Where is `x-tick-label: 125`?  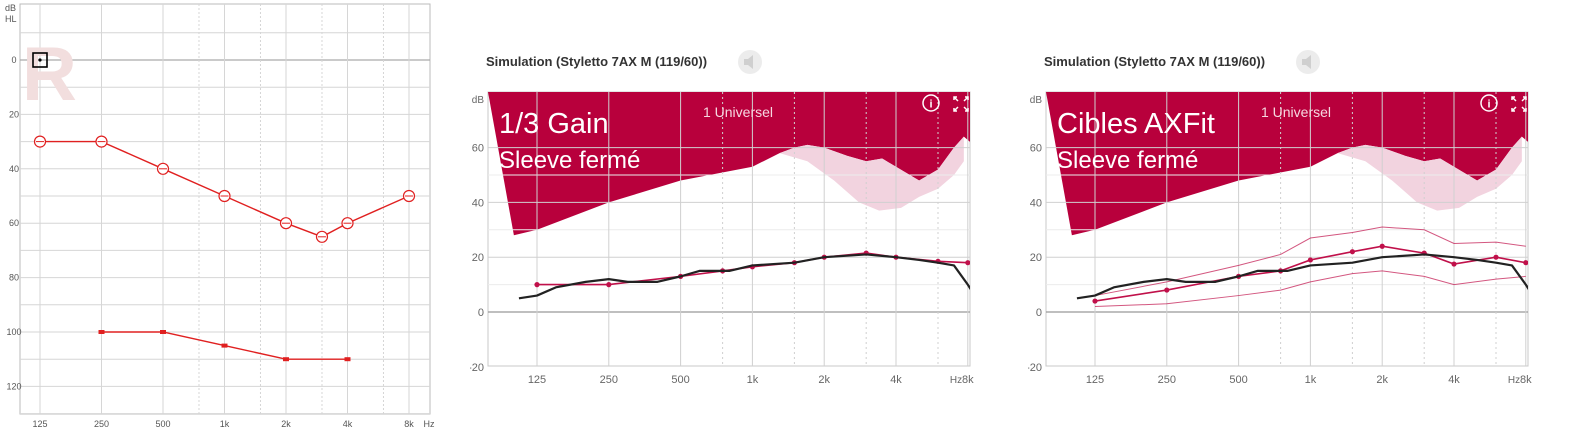
x-tick-label: 125 is located at coordinates (1095, 380).